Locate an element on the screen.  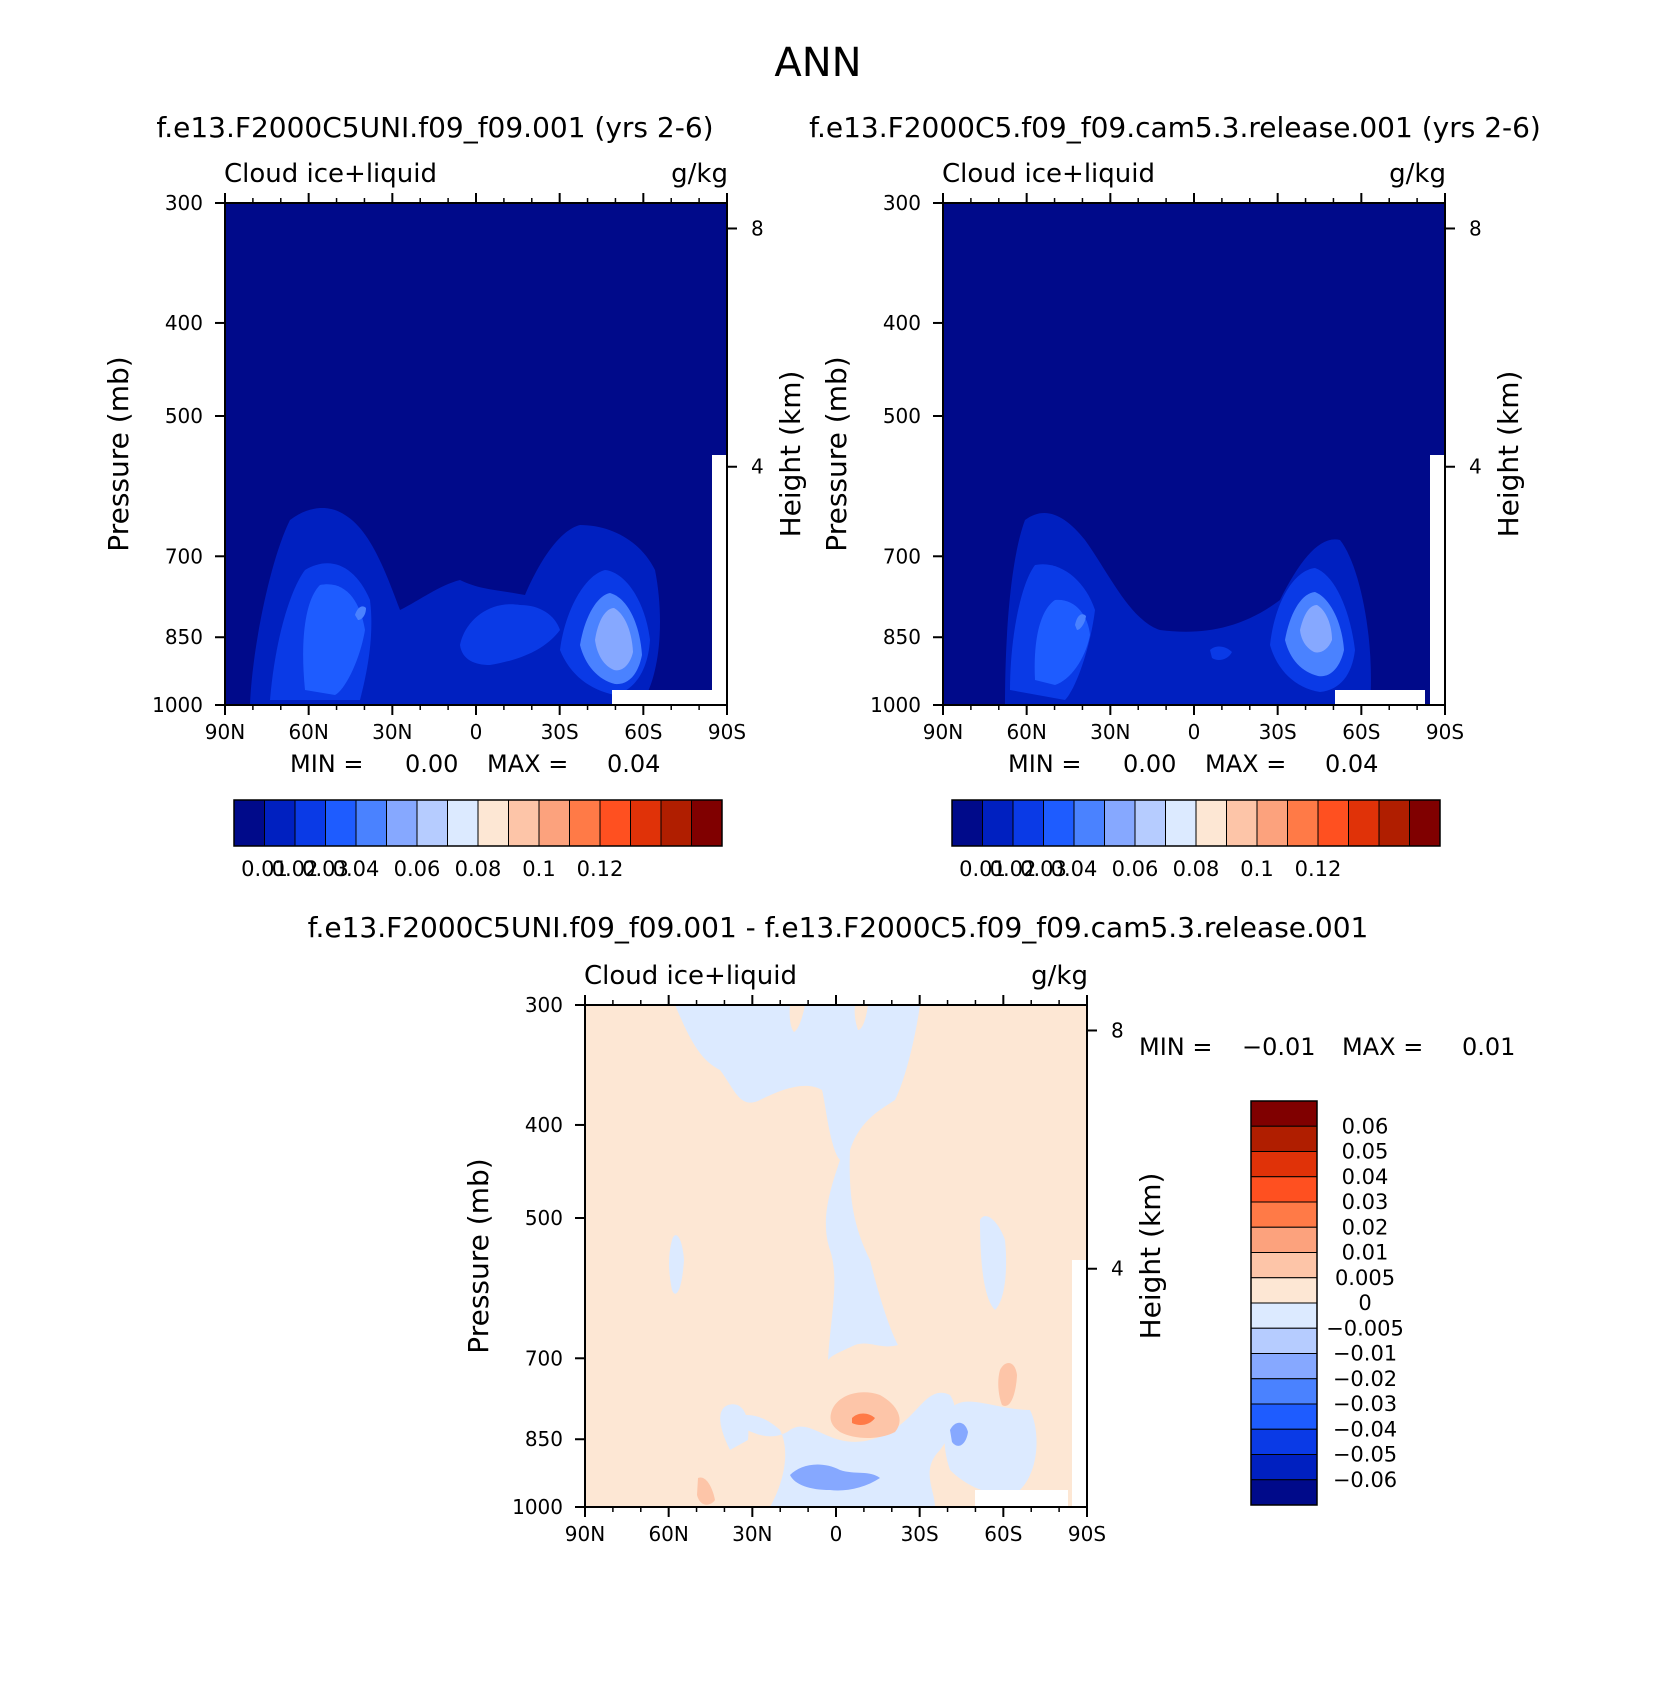
colorbar: 0.010.020.030.04 0.06 0.08 0.1 0.12 is located at coordinates (478, 840).